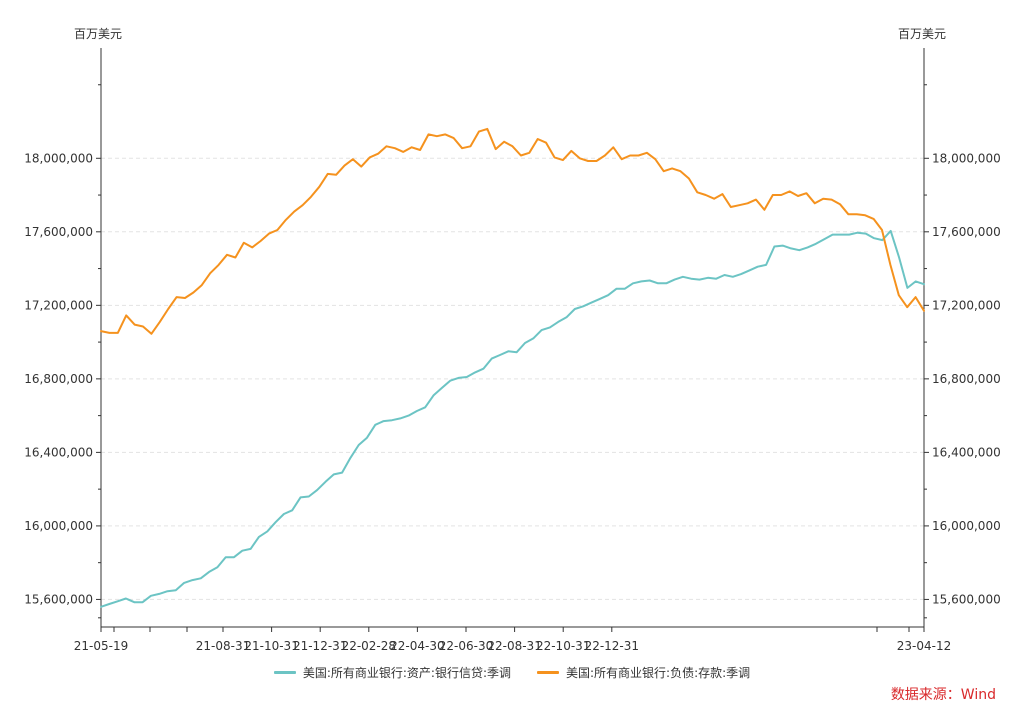  Describe the element at coordinates (406, 673) in the screenshot. I see `legend-label-assets: 美国:所有商业银行:资产:银行信贷:季调` at that location.